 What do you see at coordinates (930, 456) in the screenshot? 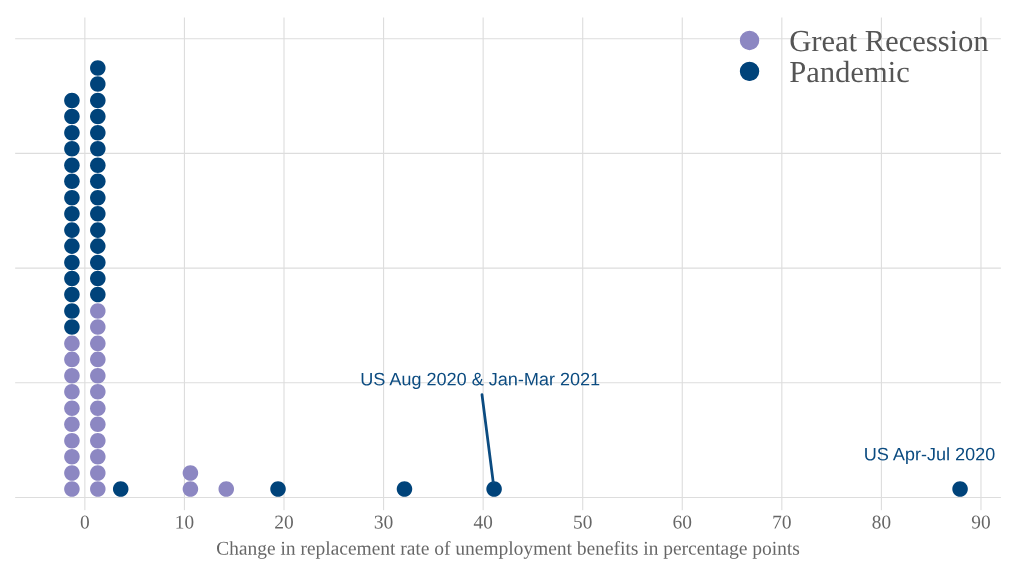
I see `annotation: US Apr-Jul 2020` at bounding box center [930, 456].